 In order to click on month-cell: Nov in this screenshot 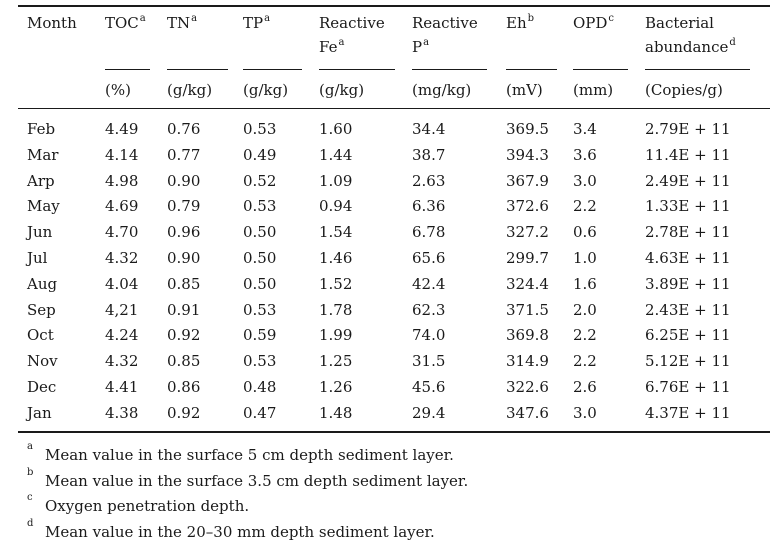, I will do `click(42, 361)`.